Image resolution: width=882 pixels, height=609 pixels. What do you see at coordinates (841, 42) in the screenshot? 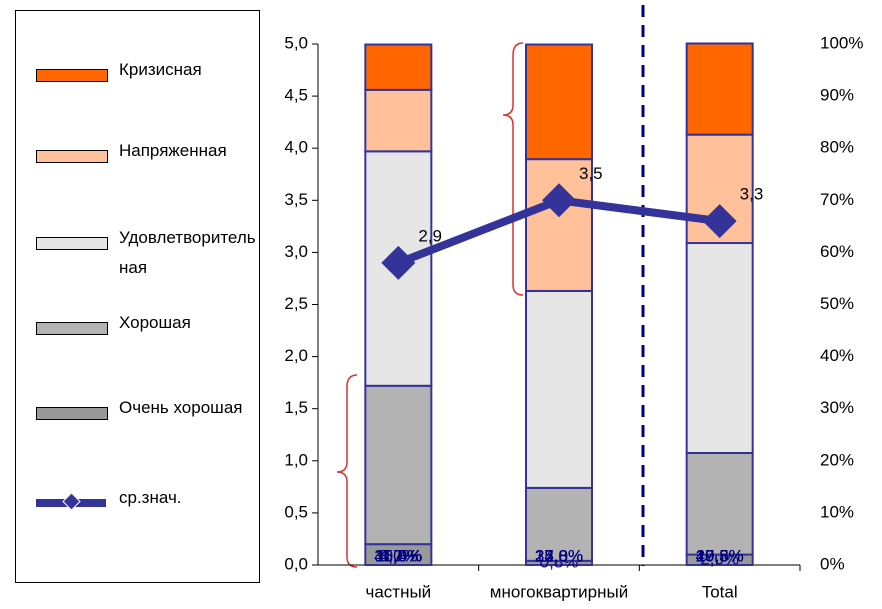
I see `y2-tick-label: 100%` at bounding box center [841, 42].